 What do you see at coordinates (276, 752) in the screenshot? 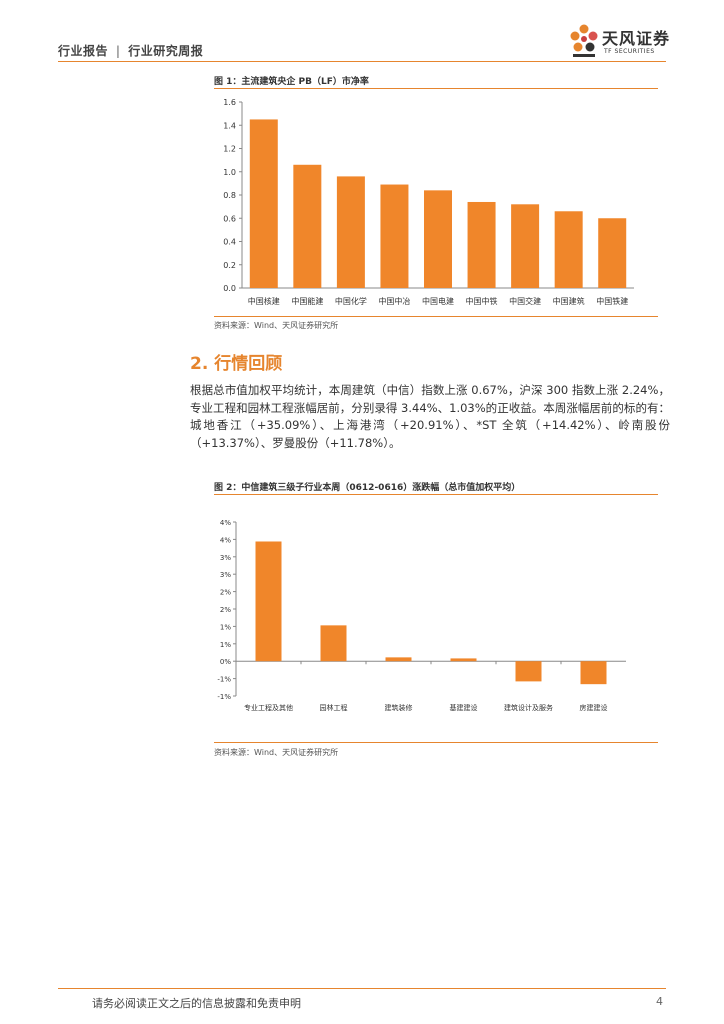
I see `figure2-source: 资料来源：Wind、天风证券研究所` at bounding box center [276, 752].